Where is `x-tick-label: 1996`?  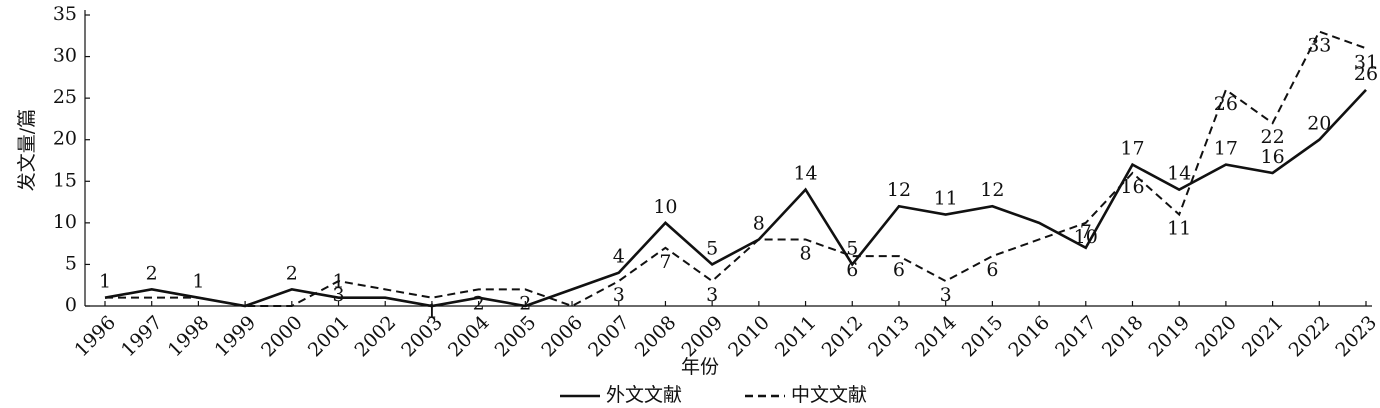
x-tick-label: 1996 is located at coordinates (95, 337).